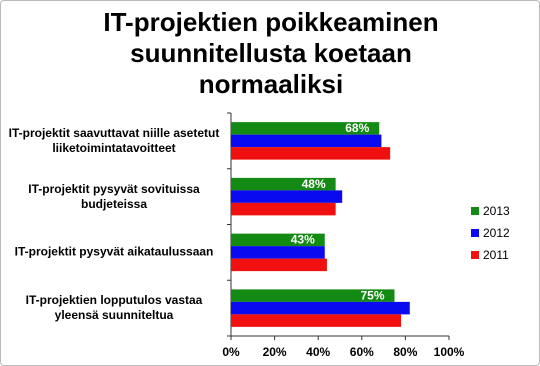 The width and height of the screenshot is (540, 366). Describe the element at coordinates (275, 352) in the screenshot. I see `x-tick-label: 20%` at that location.